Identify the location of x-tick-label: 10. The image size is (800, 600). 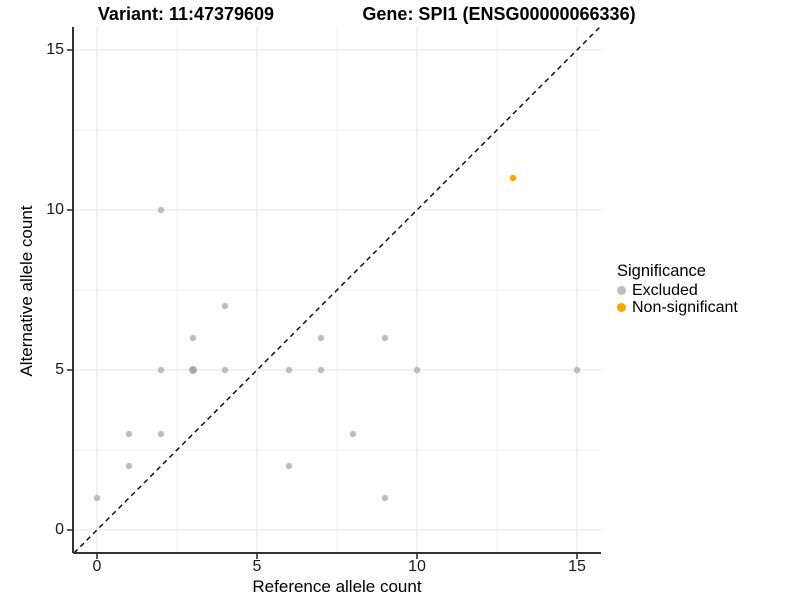
(417, 566).